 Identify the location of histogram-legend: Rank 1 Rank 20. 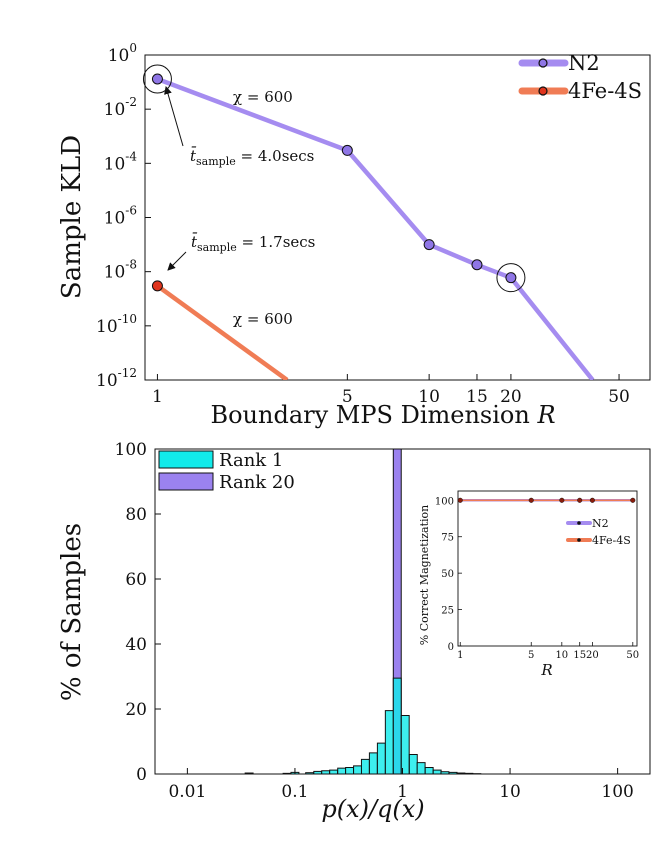
(226, 471).